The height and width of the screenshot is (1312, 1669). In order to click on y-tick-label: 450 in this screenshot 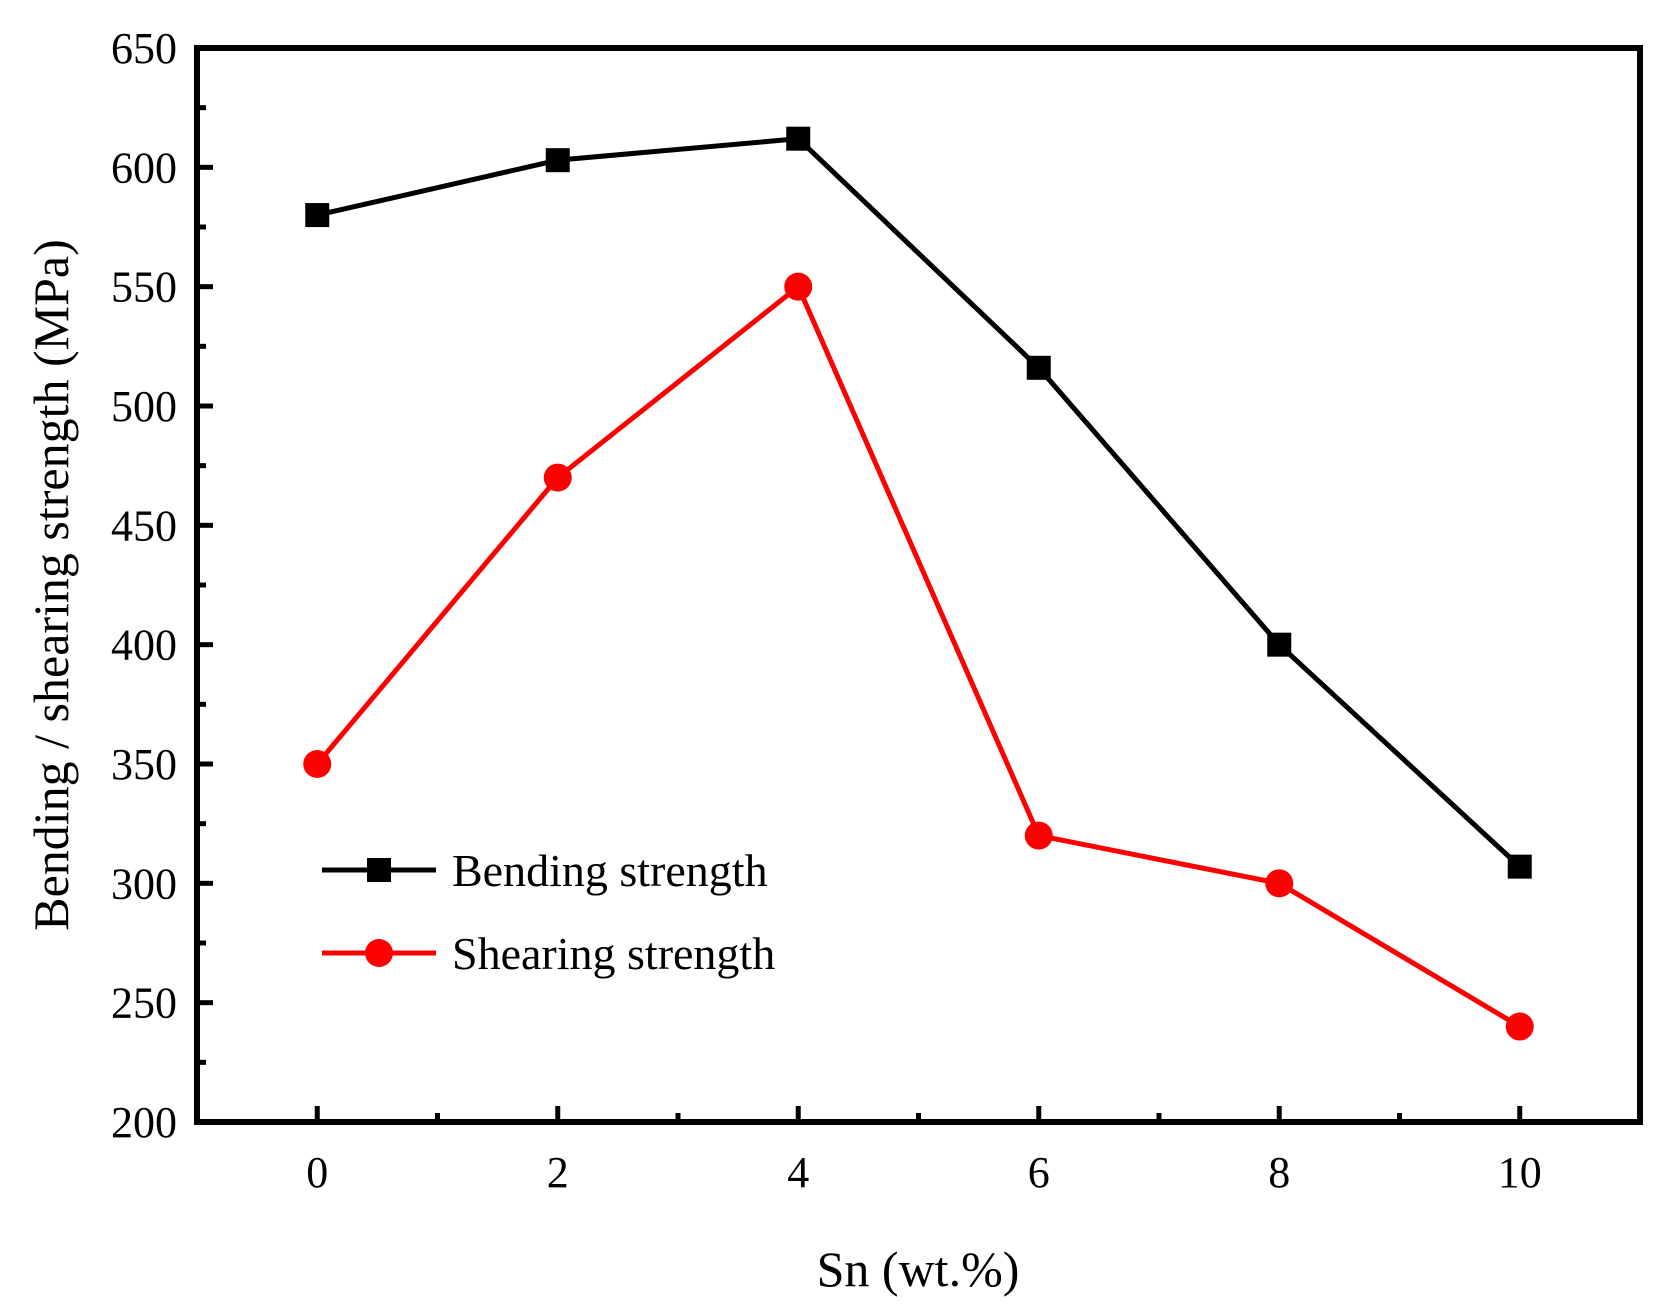, I will do `click(144, 525)`.